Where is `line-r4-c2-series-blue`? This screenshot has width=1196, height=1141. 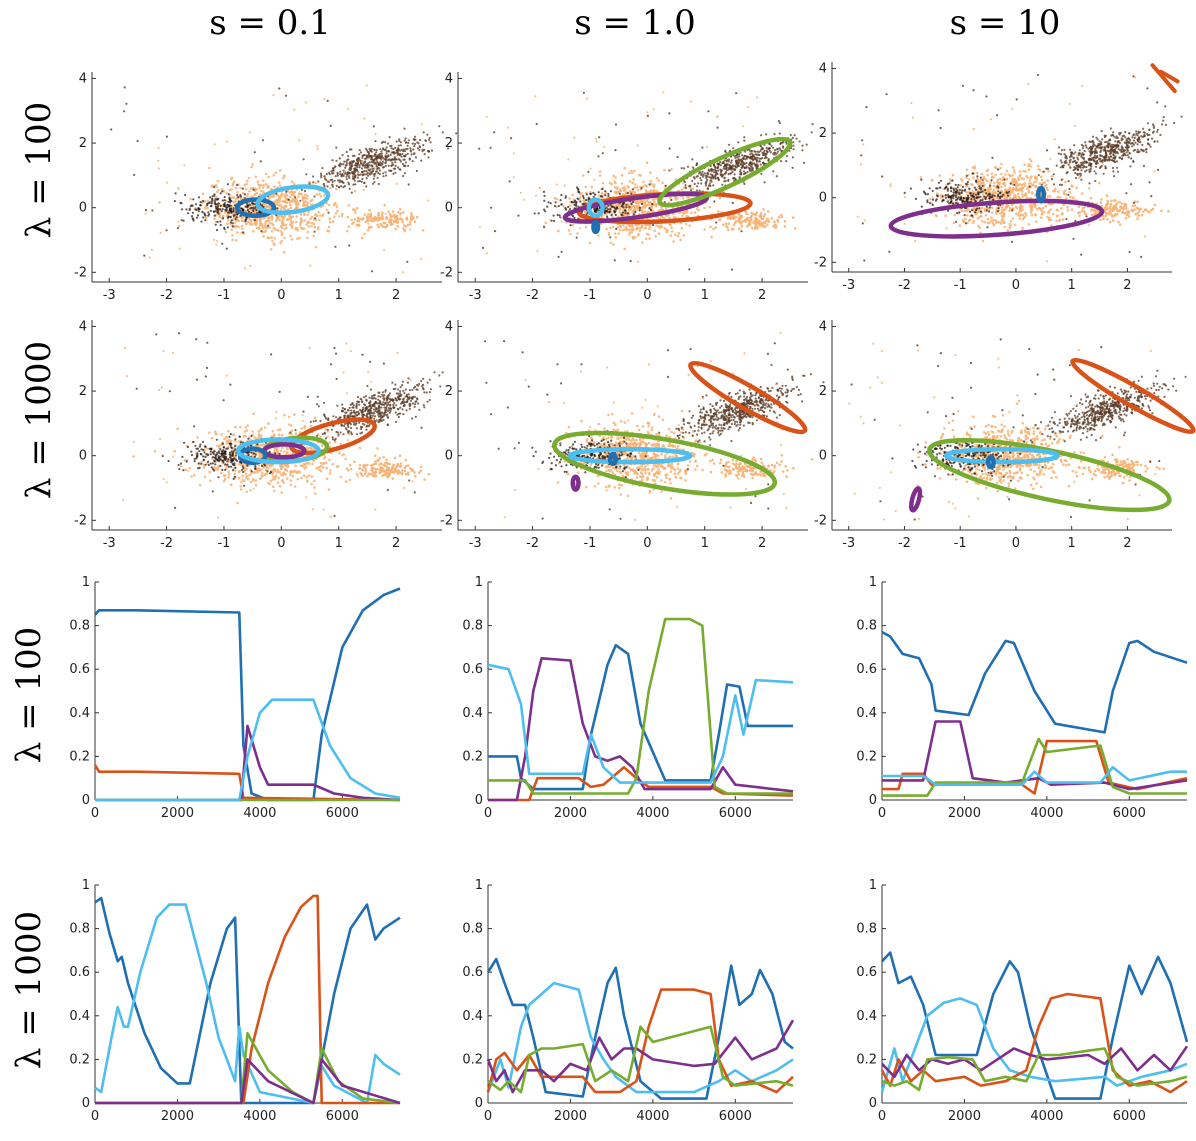
line-r4-c2-series-blue is located at coordinates (640, 1028).